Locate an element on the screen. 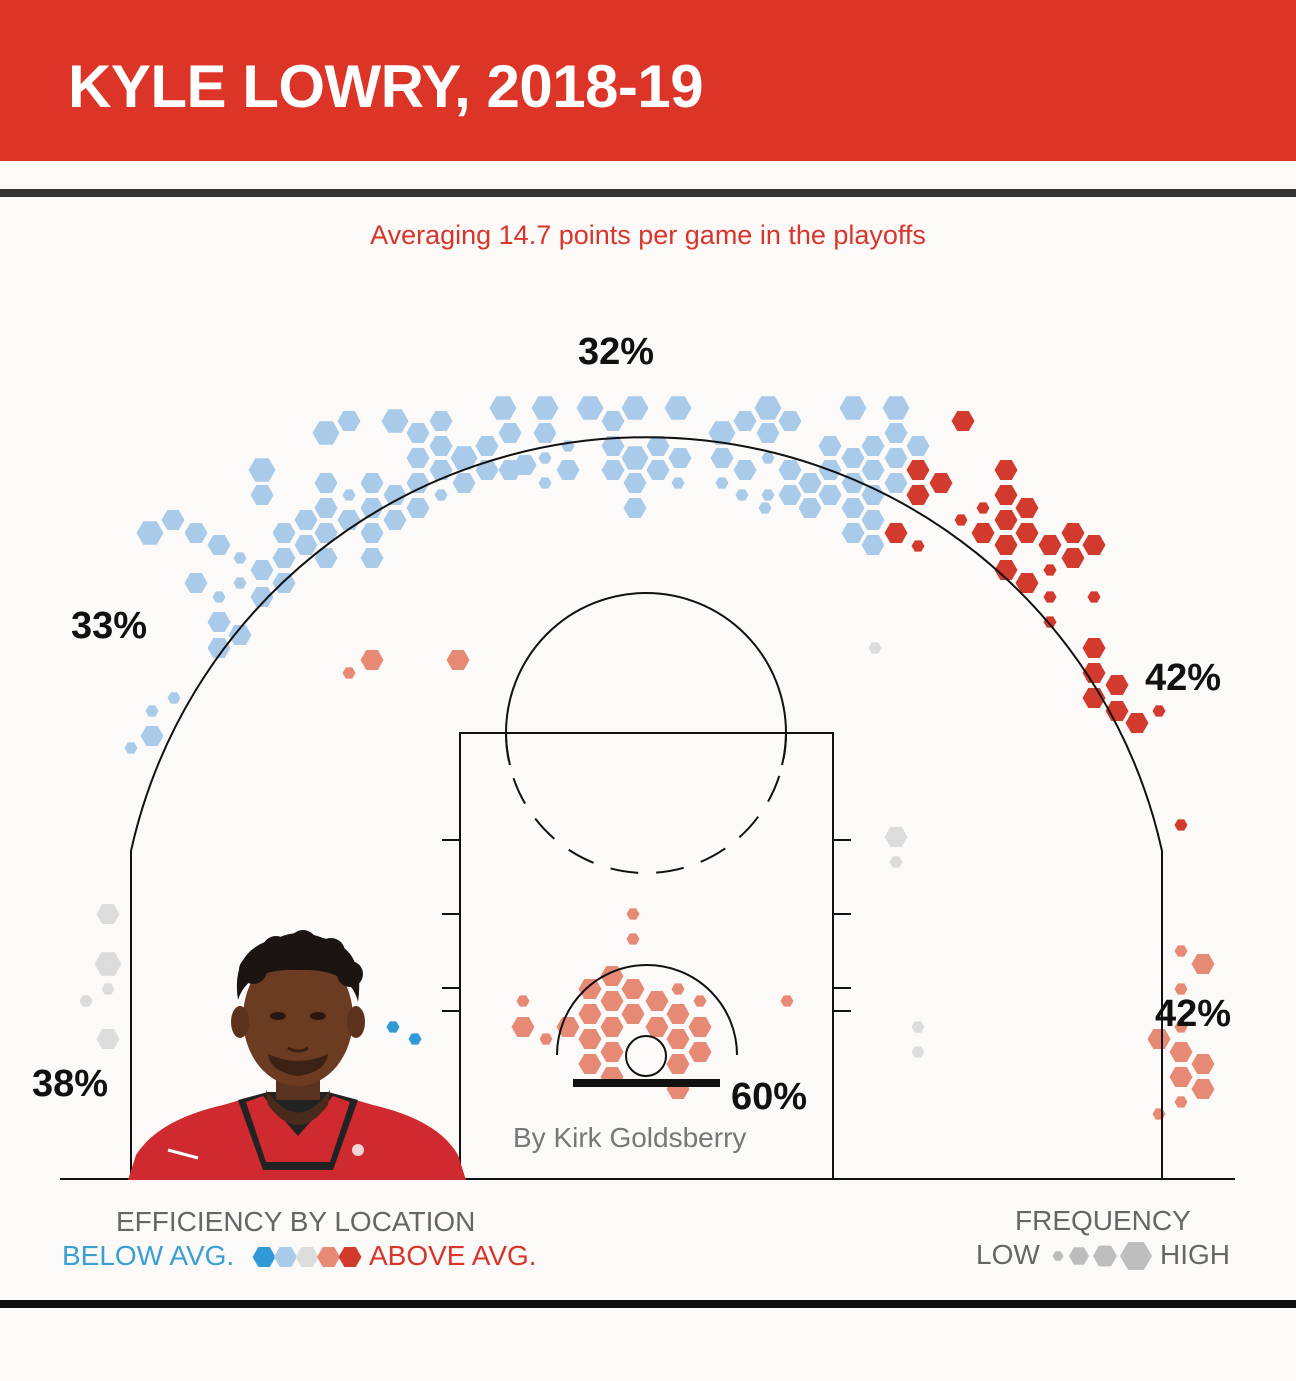  zone-label-right-corner-three: 42% is located at coordinates (1193, 1014).